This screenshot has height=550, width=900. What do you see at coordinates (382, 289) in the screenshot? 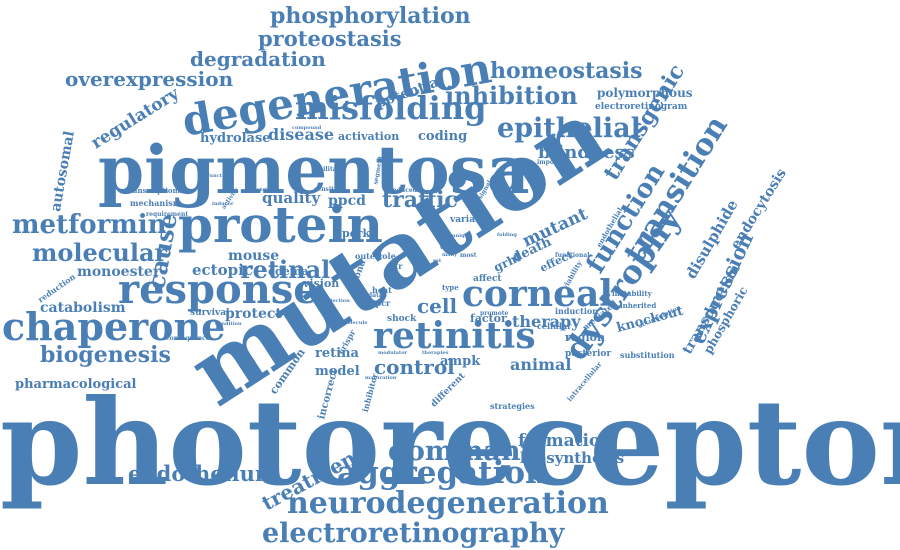
I see `word-heat: heat` at bounding box center [382, 289].